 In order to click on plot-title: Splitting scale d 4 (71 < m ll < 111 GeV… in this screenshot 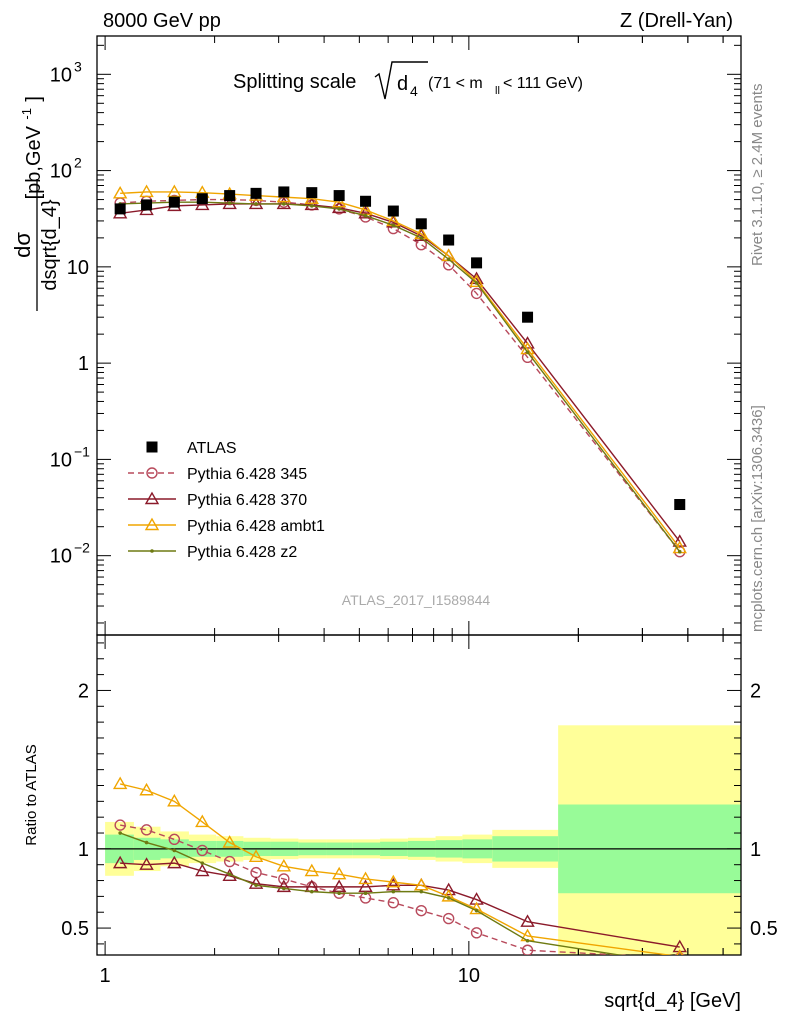, I will do `click(408, 80)`.